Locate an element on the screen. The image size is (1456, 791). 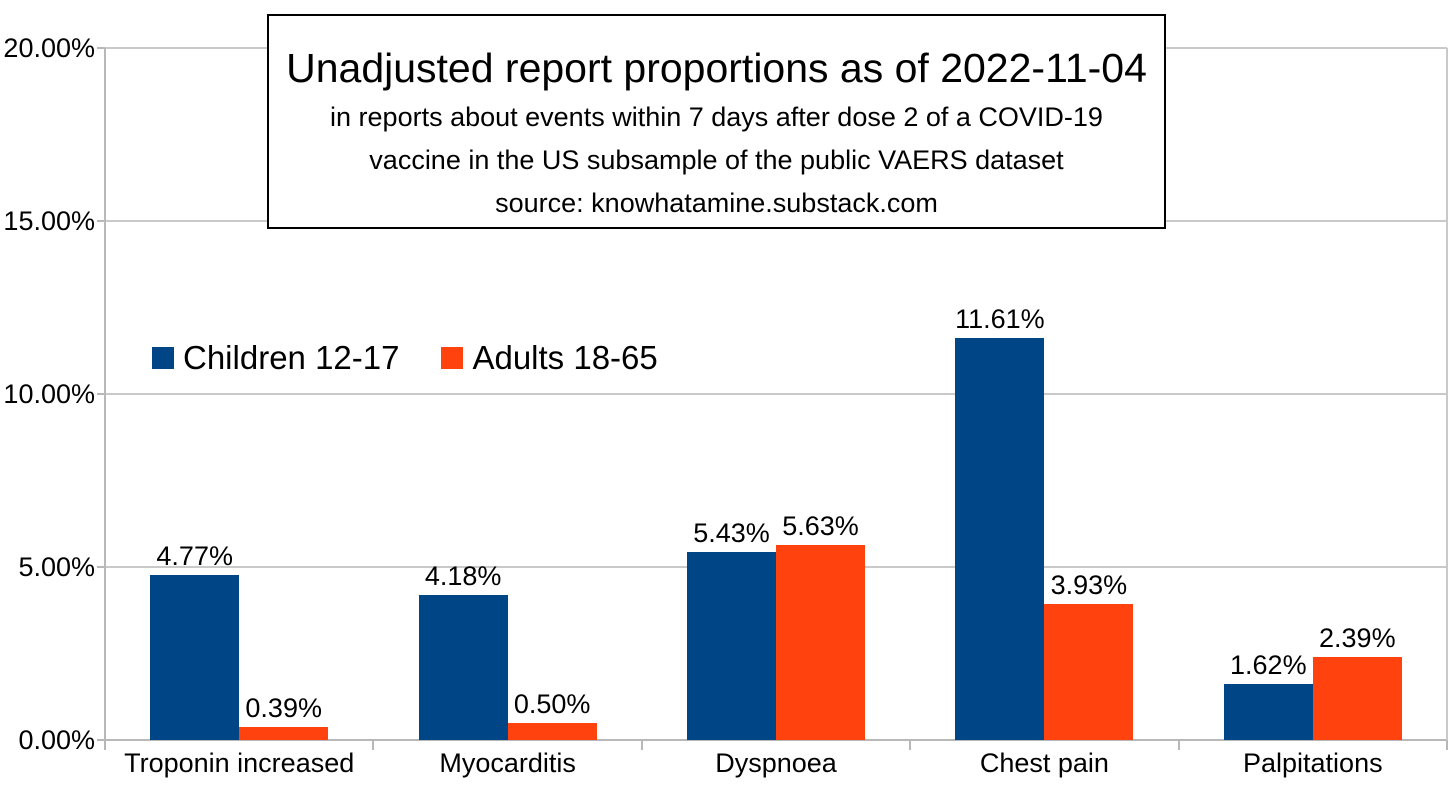
bar-adults-18-65-myocarditis is located at coordinates (552, 731).